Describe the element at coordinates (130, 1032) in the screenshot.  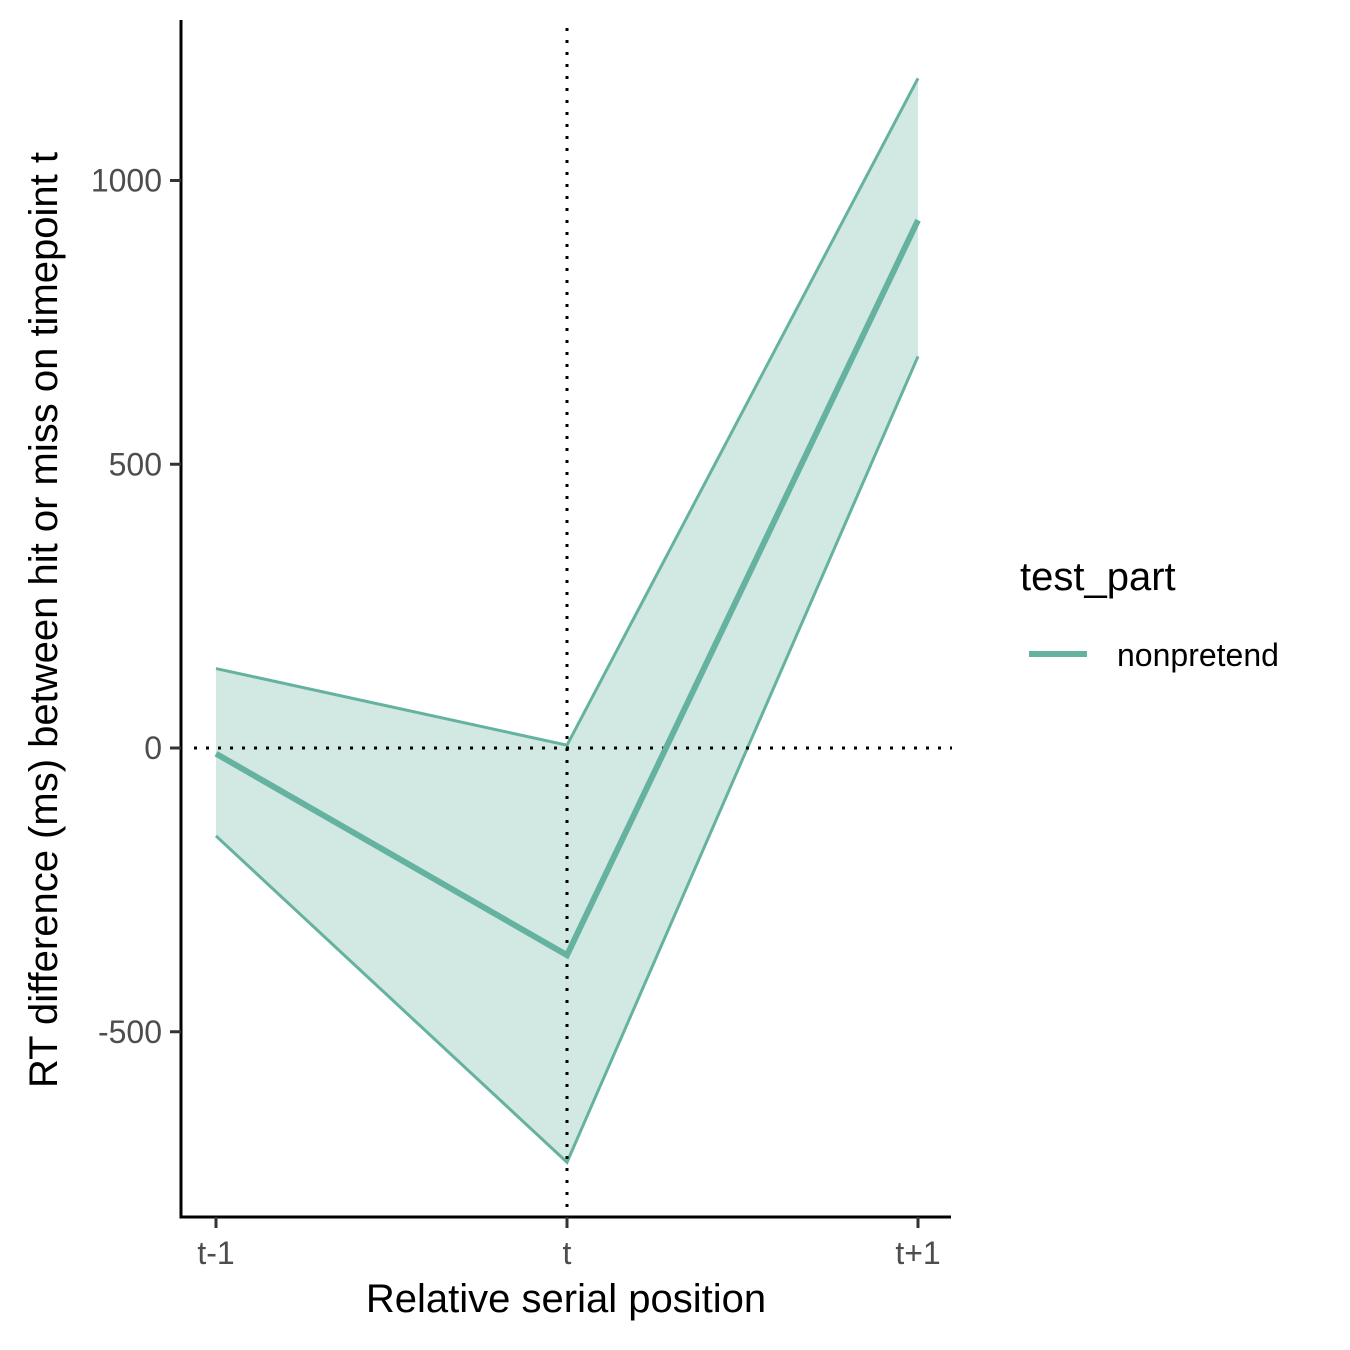
I see `y-tick-label: -500` at that location.